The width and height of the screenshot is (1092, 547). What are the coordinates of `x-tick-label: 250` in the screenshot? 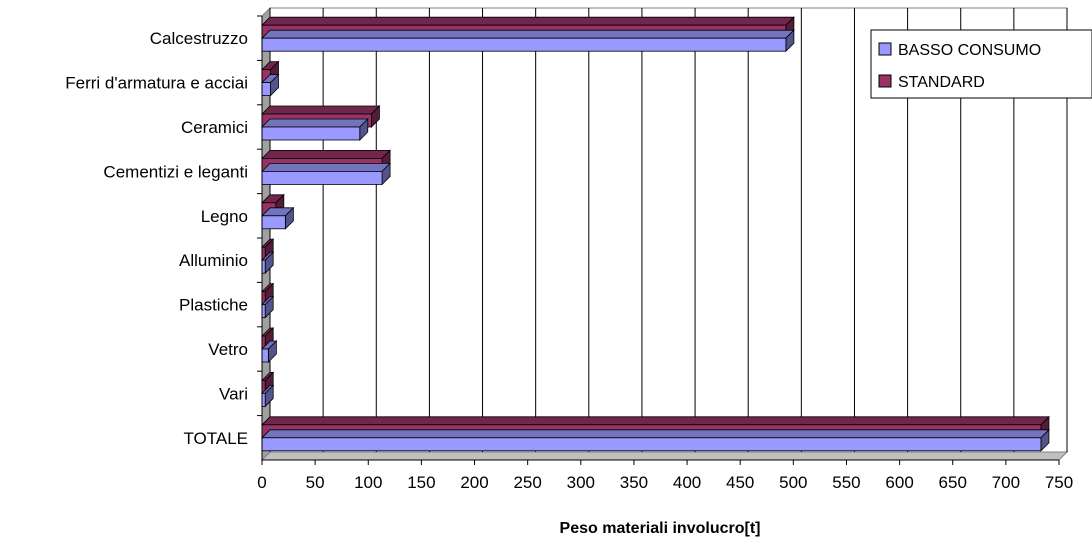 It's located at (527, 482).